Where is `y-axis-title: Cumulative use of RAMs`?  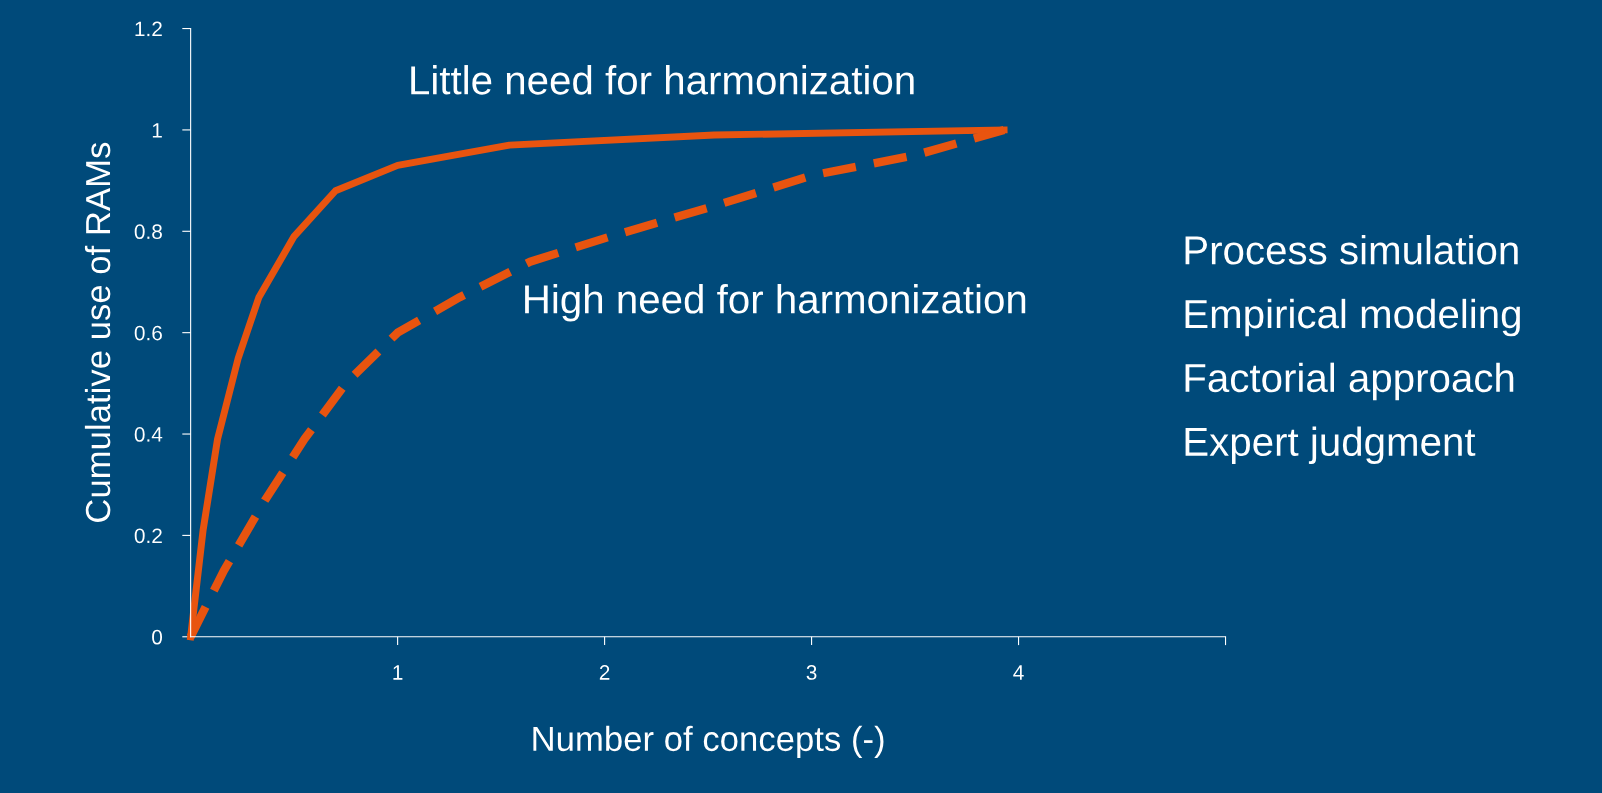
y-axis-title: Cumulative use of RAMs is located at coordinates (97, 332).